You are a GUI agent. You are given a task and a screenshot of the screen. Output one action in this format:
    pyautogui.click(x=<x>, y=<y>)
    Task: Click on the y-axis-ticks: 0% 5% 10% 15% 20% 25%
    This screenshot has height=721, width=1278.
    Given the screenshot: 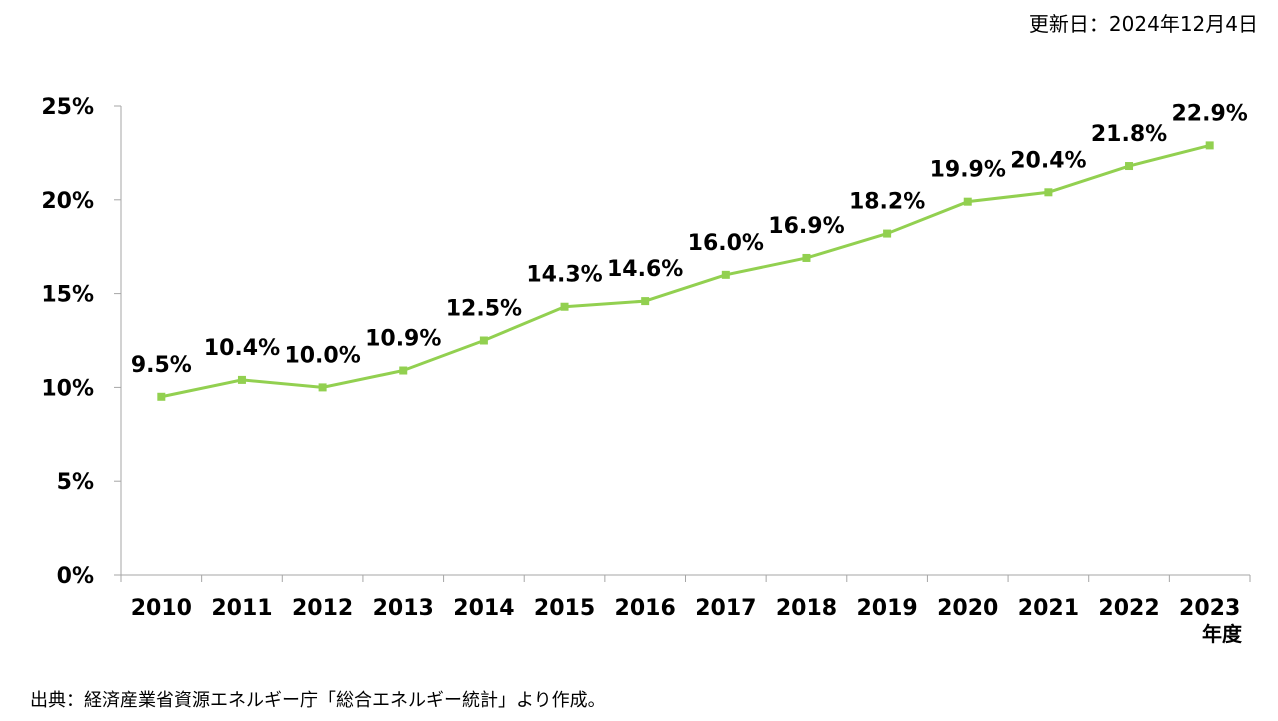 What is the action you would take?
    pyautogui.click(x=81, y=342)
    